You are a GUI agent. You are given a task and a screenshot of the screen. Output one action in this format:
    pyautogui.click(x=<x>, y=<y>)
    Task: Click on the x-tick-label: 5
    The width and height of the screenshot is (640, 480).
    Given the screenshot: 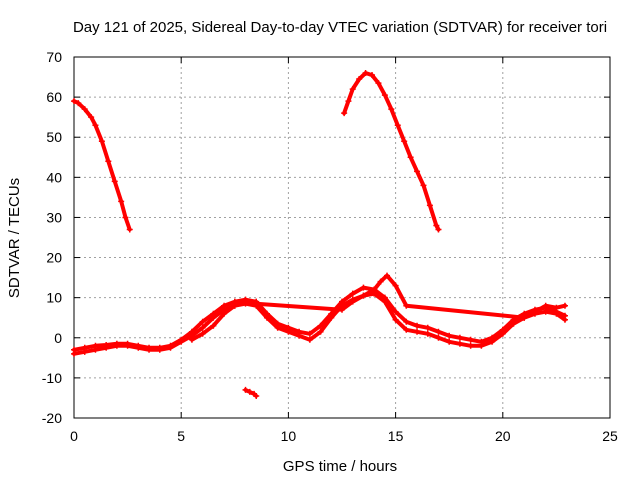 What is the action you would take?
    pyautogui.click(x=181, y=436)
    